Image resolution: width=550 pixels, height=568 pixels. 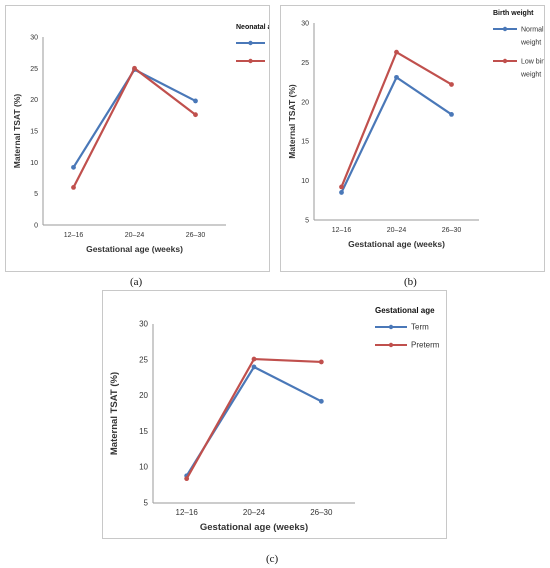 What do you see at coordinates (272, 559) in the screenshot?
I see `panel-label-c: (c)` at bounding box center [272, 559].